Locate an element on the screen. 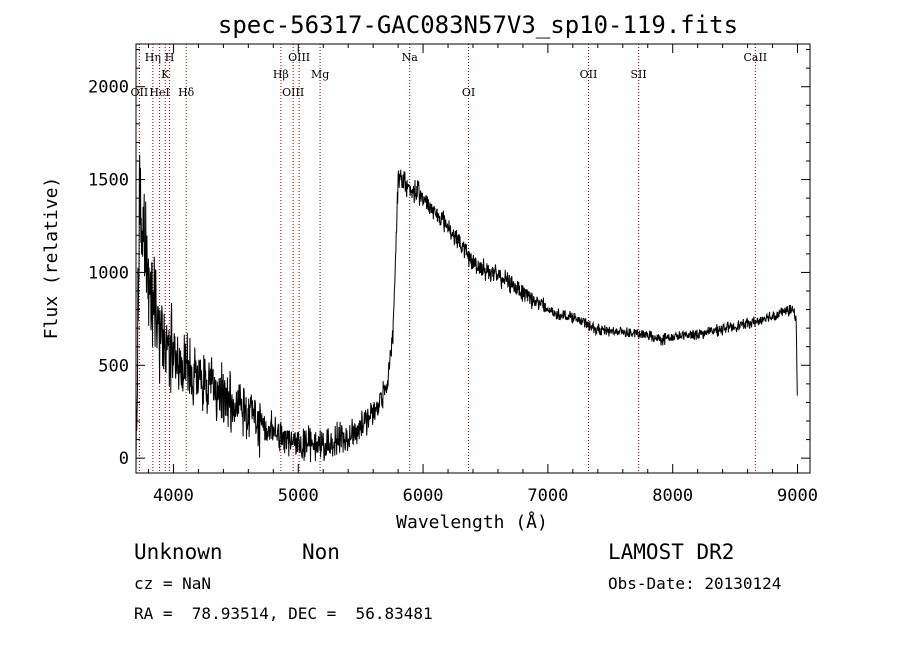  survey-name: LAMOST DR2 is located at coordinates (671, 552).